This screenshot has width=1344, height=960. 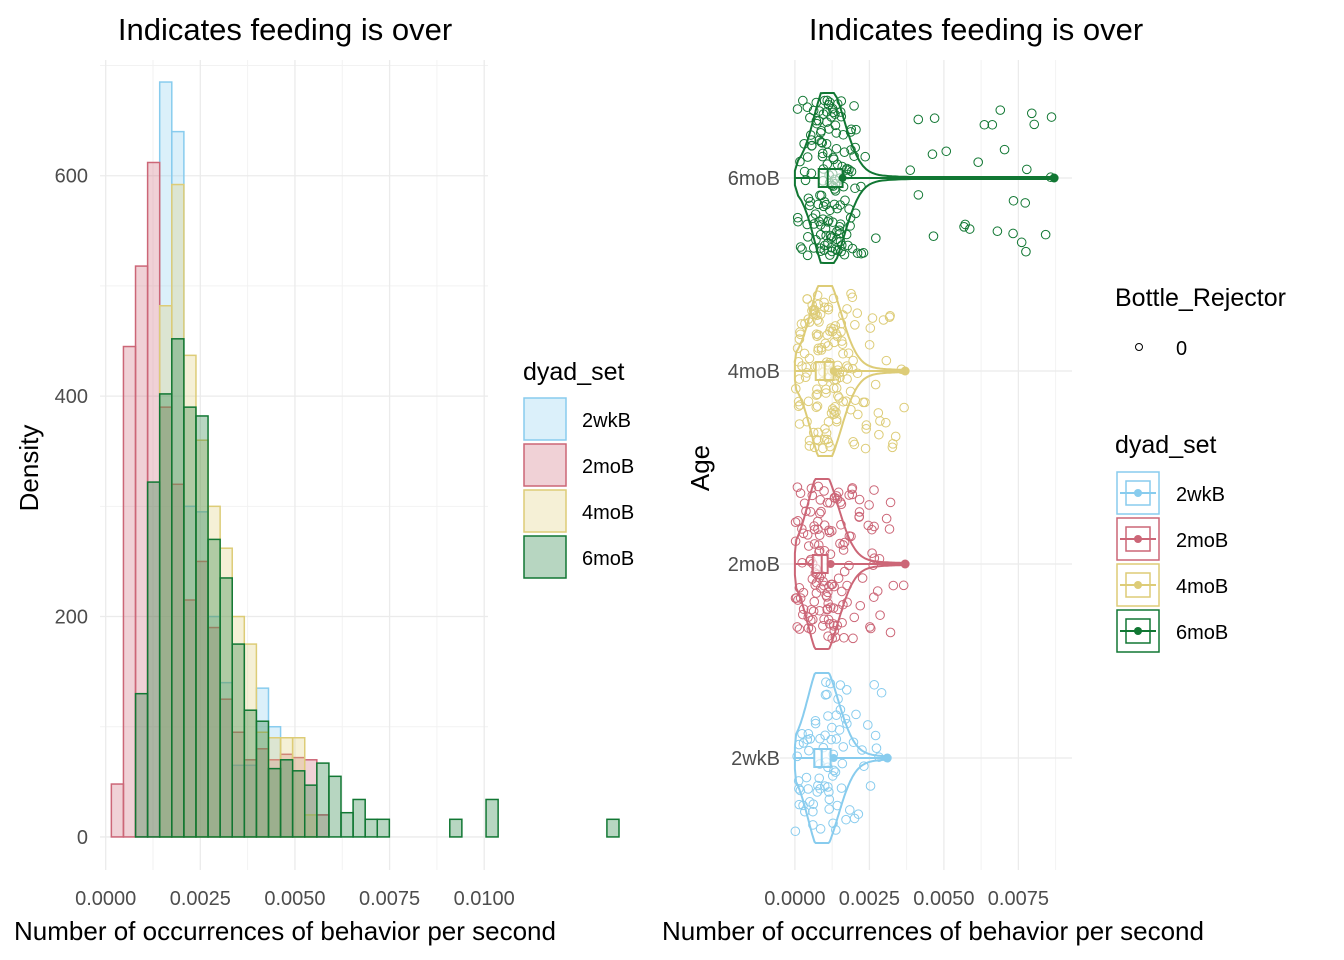 I want to click on violin-x-ticks: 0.0000 0.0025 0.0050 0.0075, so click(x=906, y=899).